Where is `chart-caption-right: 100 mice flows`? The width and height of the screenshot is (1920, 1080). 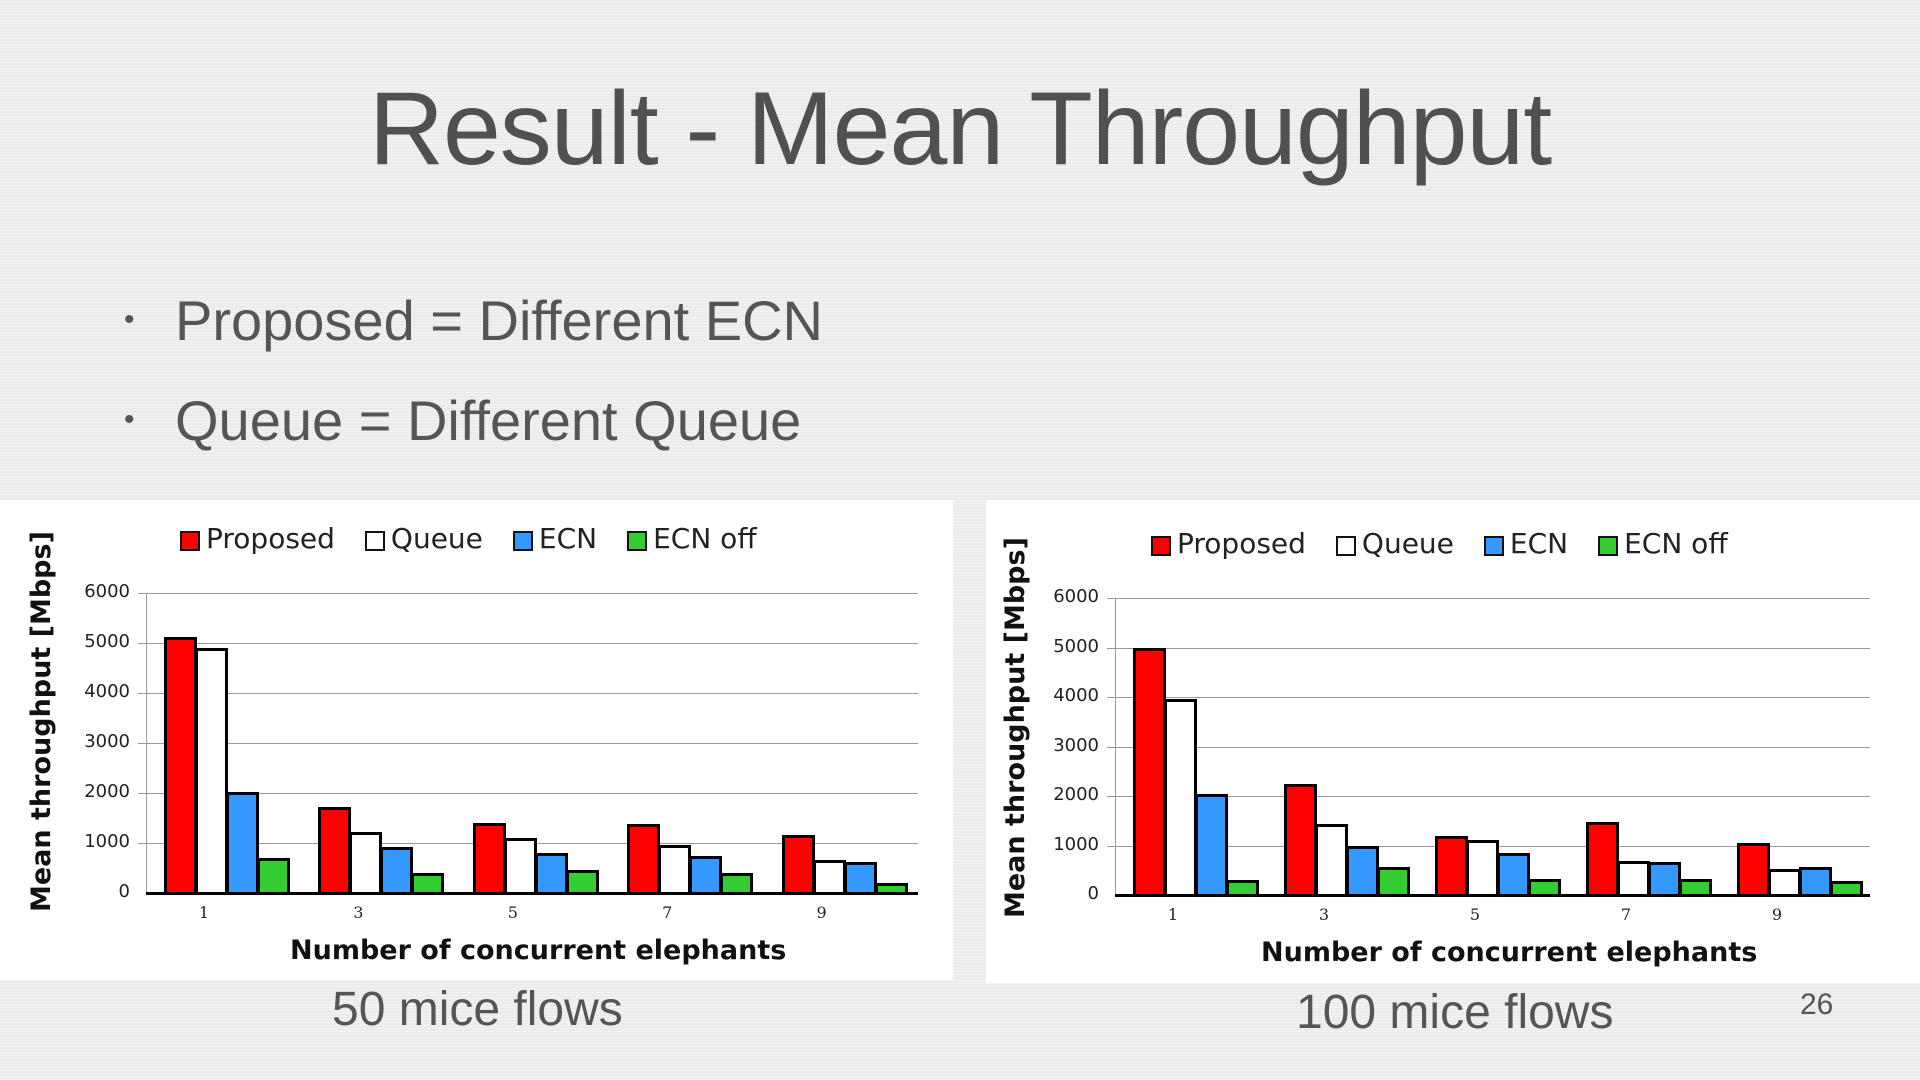
chart-caption-right: 100 mice flows is located at coordinates (1455, 1012).